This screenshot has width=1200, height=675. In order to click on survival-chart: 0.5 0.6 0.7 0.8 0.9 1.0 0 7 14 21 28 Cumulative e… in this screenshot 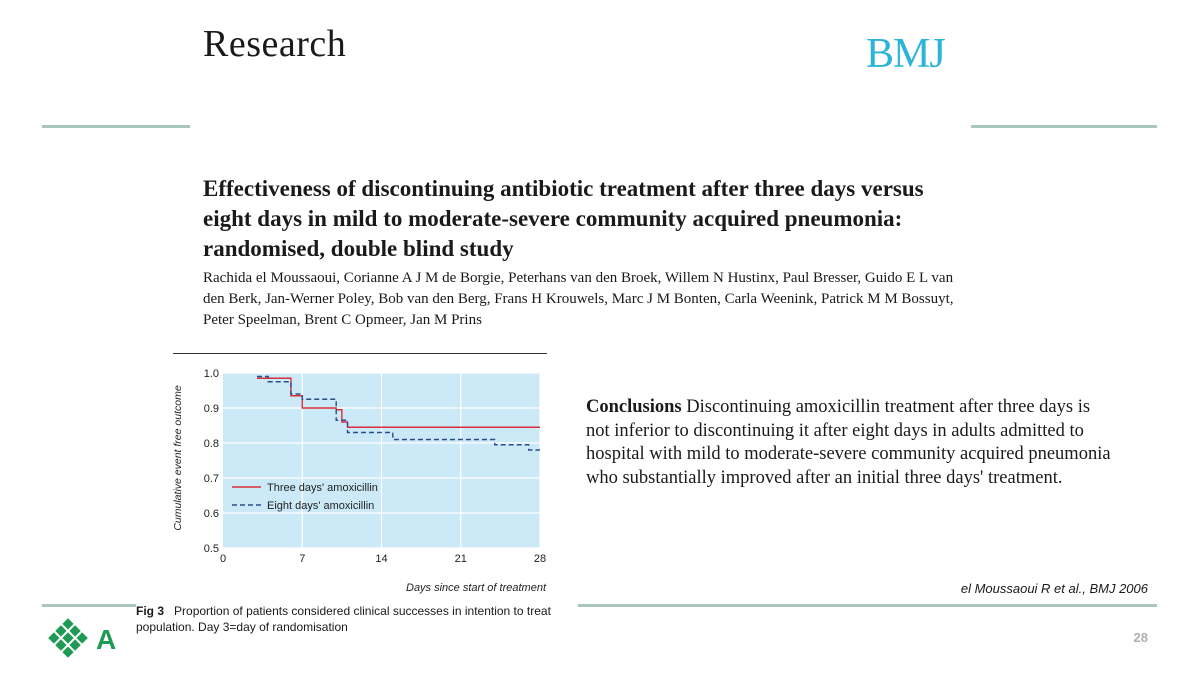, I will do `click(359, 481)`.